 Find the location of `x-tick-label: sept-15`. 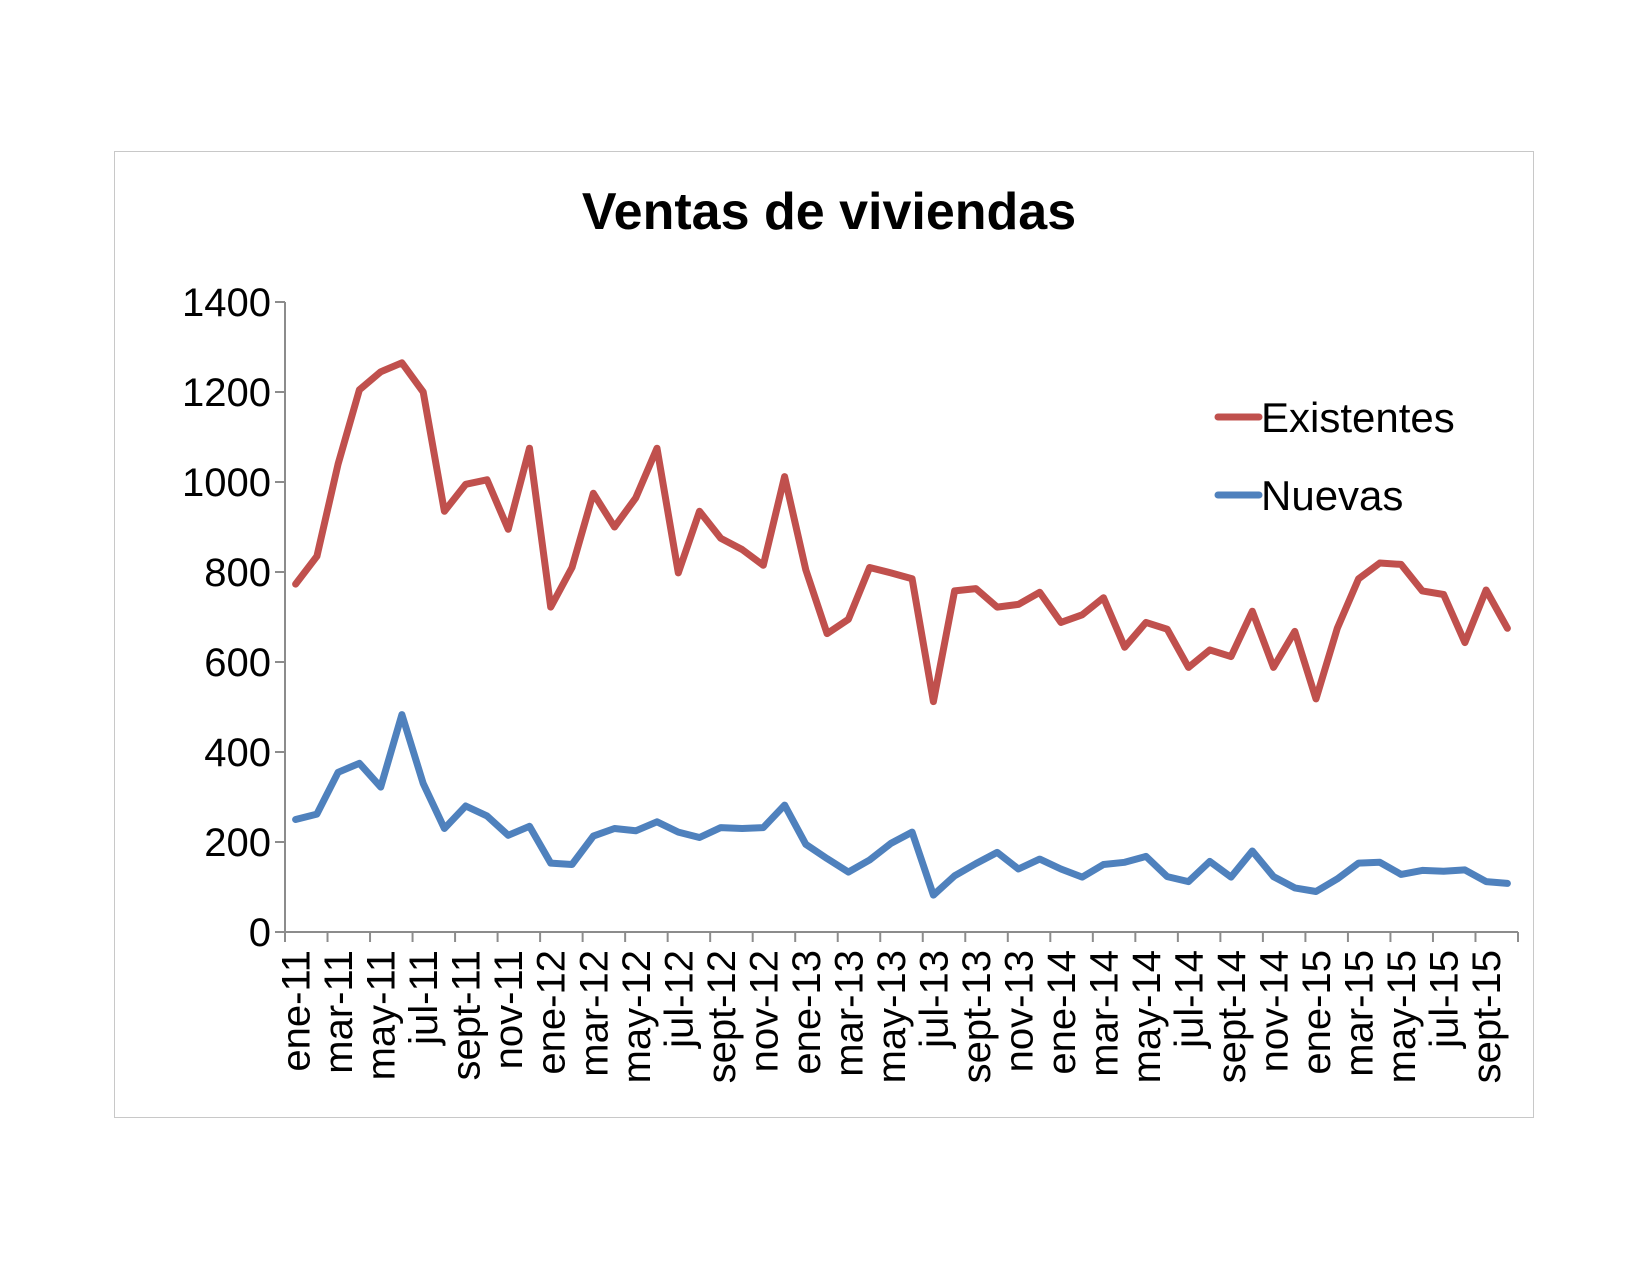

x-tick-label: sept-15 is located at coordinates (1487, 1016).